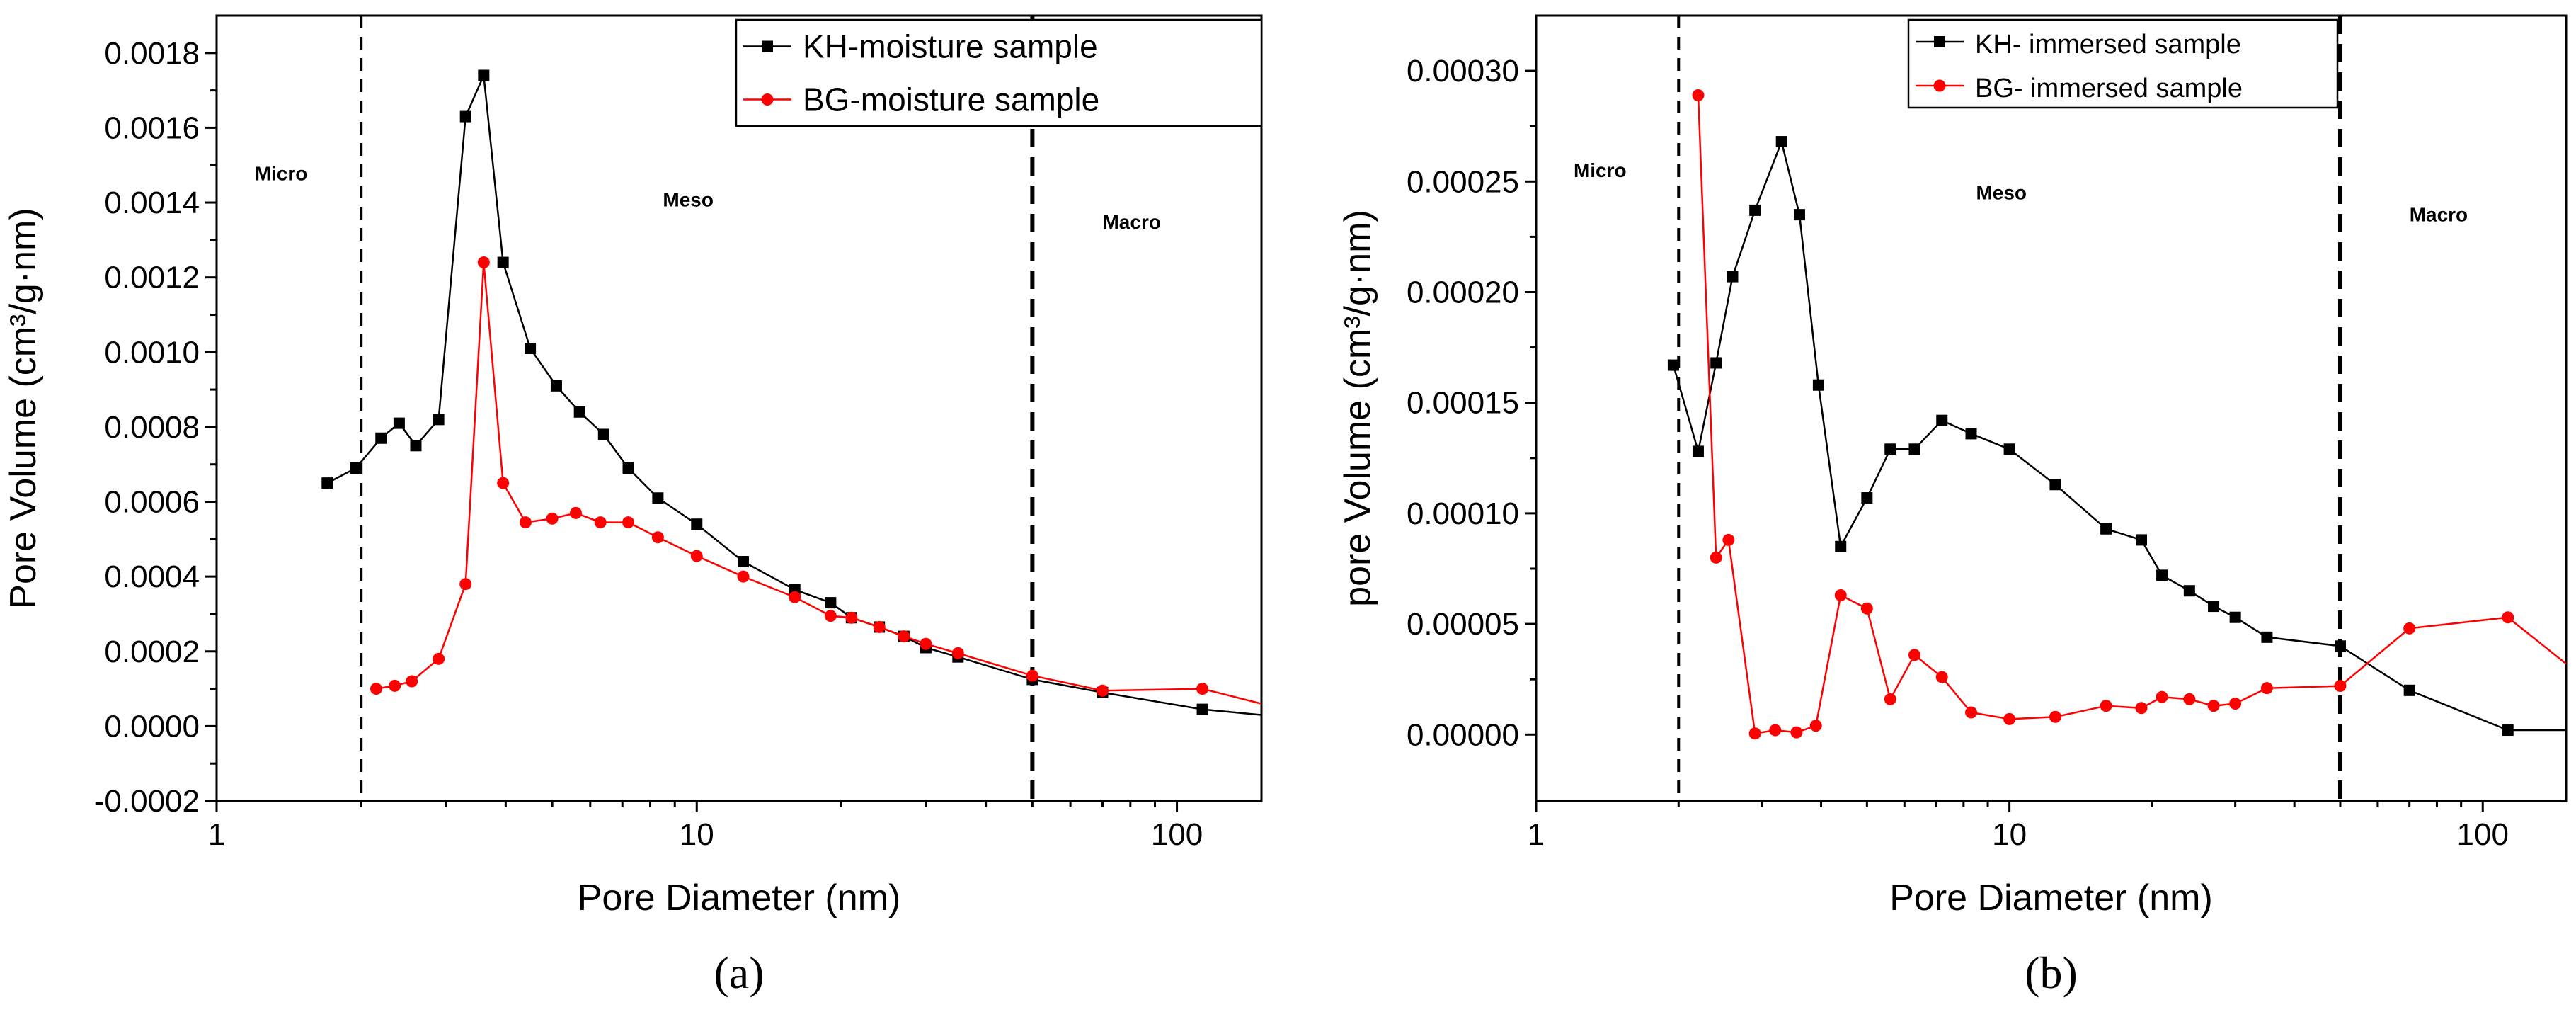  I want to click on y-tick-label: 0.0006, so click(152, 502).